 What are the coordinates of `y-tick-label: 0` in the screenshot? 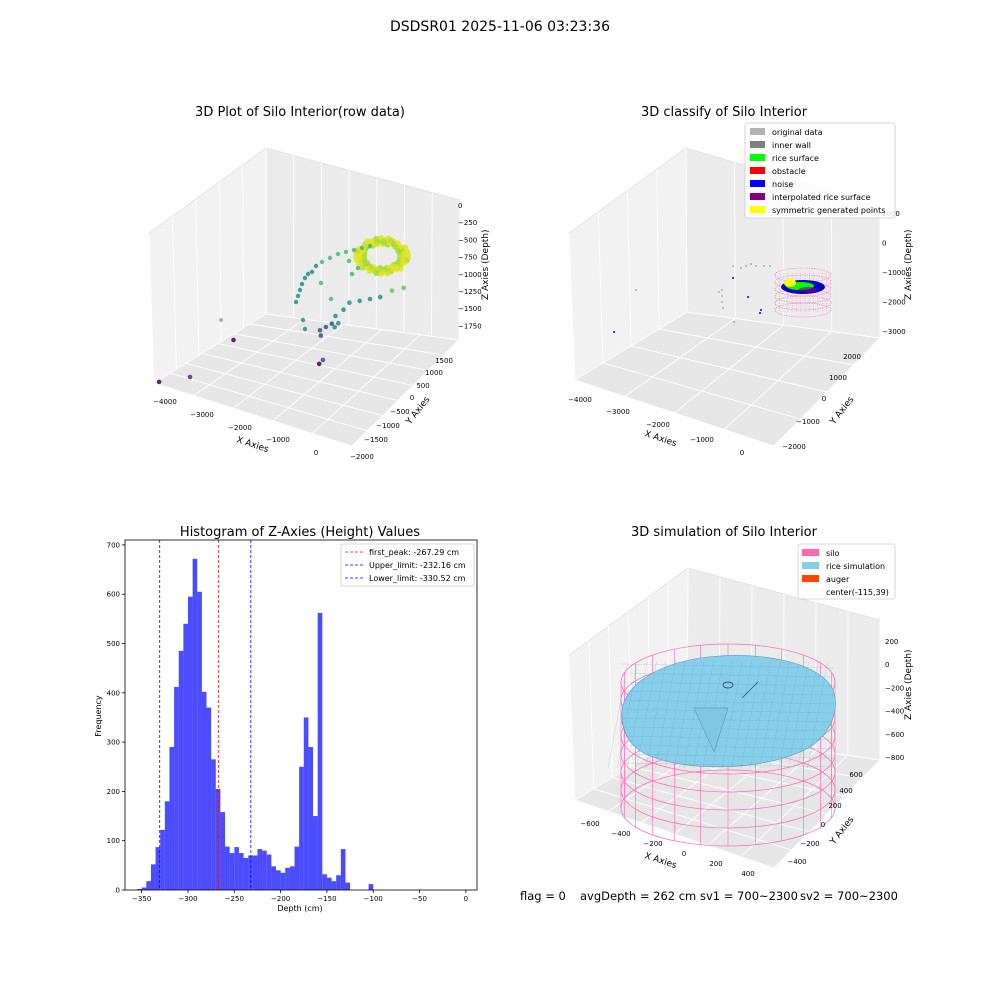 It's located at (118, 891).